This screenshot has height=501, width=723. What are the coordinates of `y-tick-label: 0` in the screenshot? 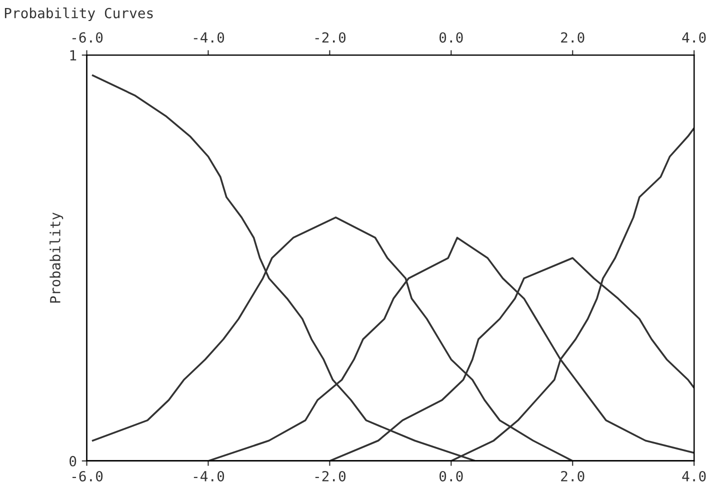 It's located at (73, 461).